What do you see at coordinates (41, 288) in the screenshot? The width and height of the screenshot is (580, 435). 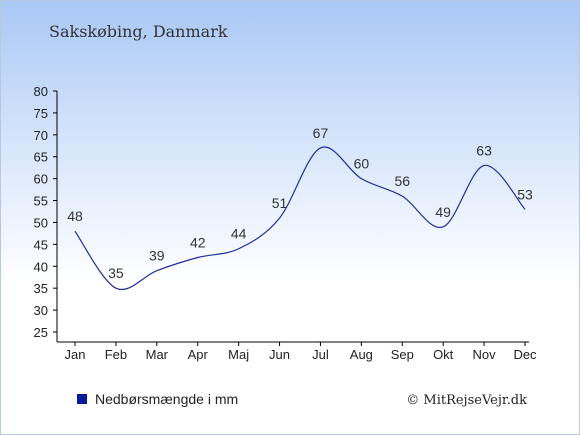 I see `y-tick-label: 35` at bounding box center [41, 288].